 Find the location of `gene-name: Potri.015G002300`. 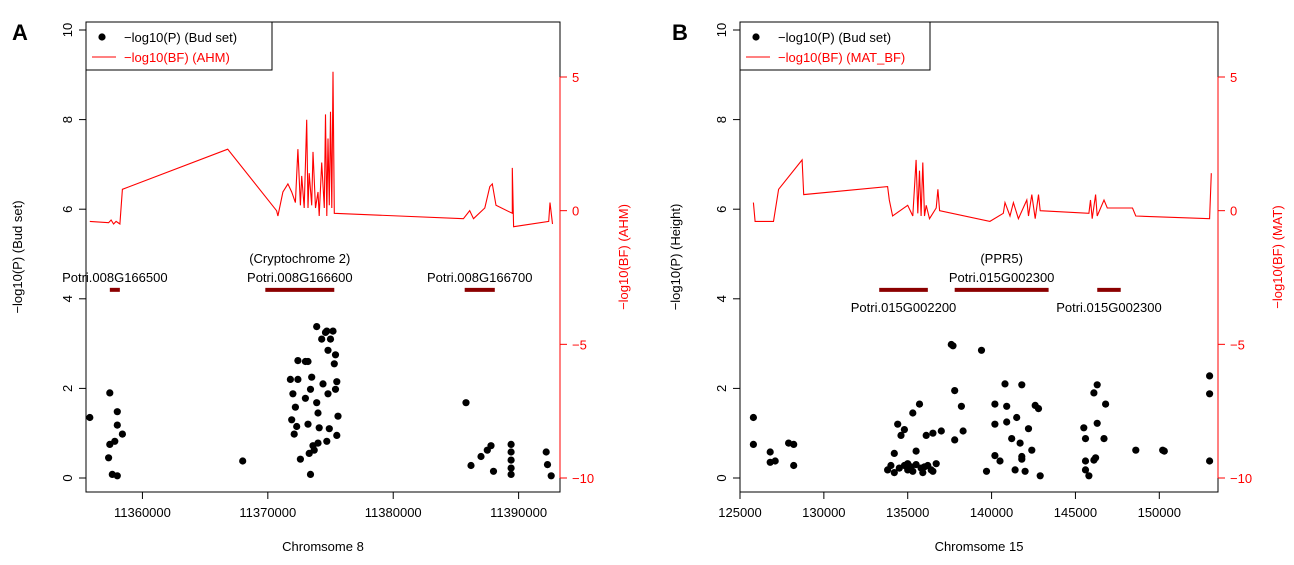

gene-name: Potri.015G002300 is located at coordinates (1109, 307).